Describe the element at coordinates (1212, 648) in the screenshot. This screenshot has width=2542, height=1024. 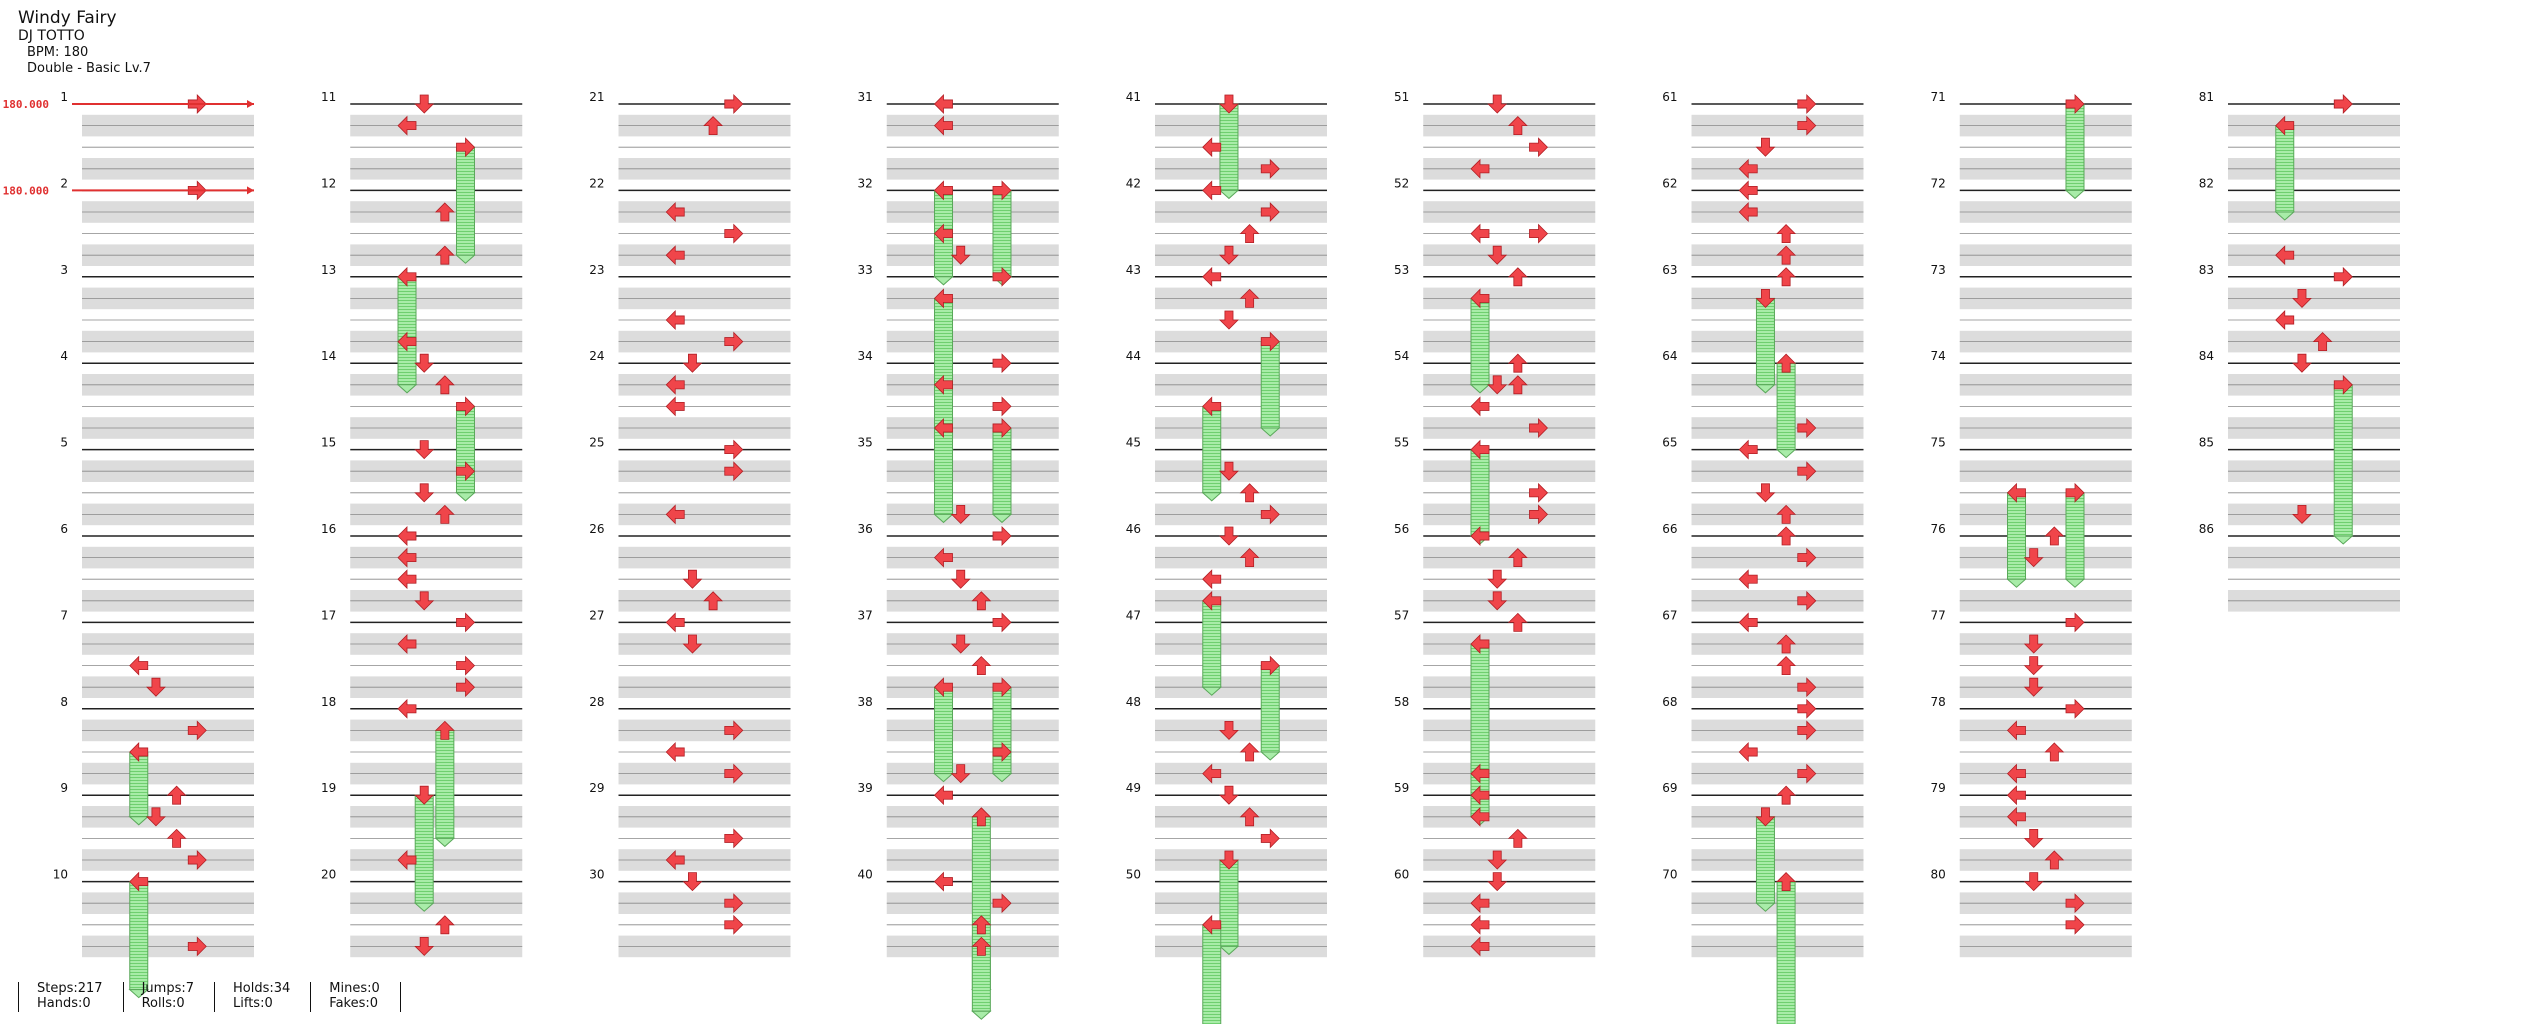
I see `hold-left` at that location.